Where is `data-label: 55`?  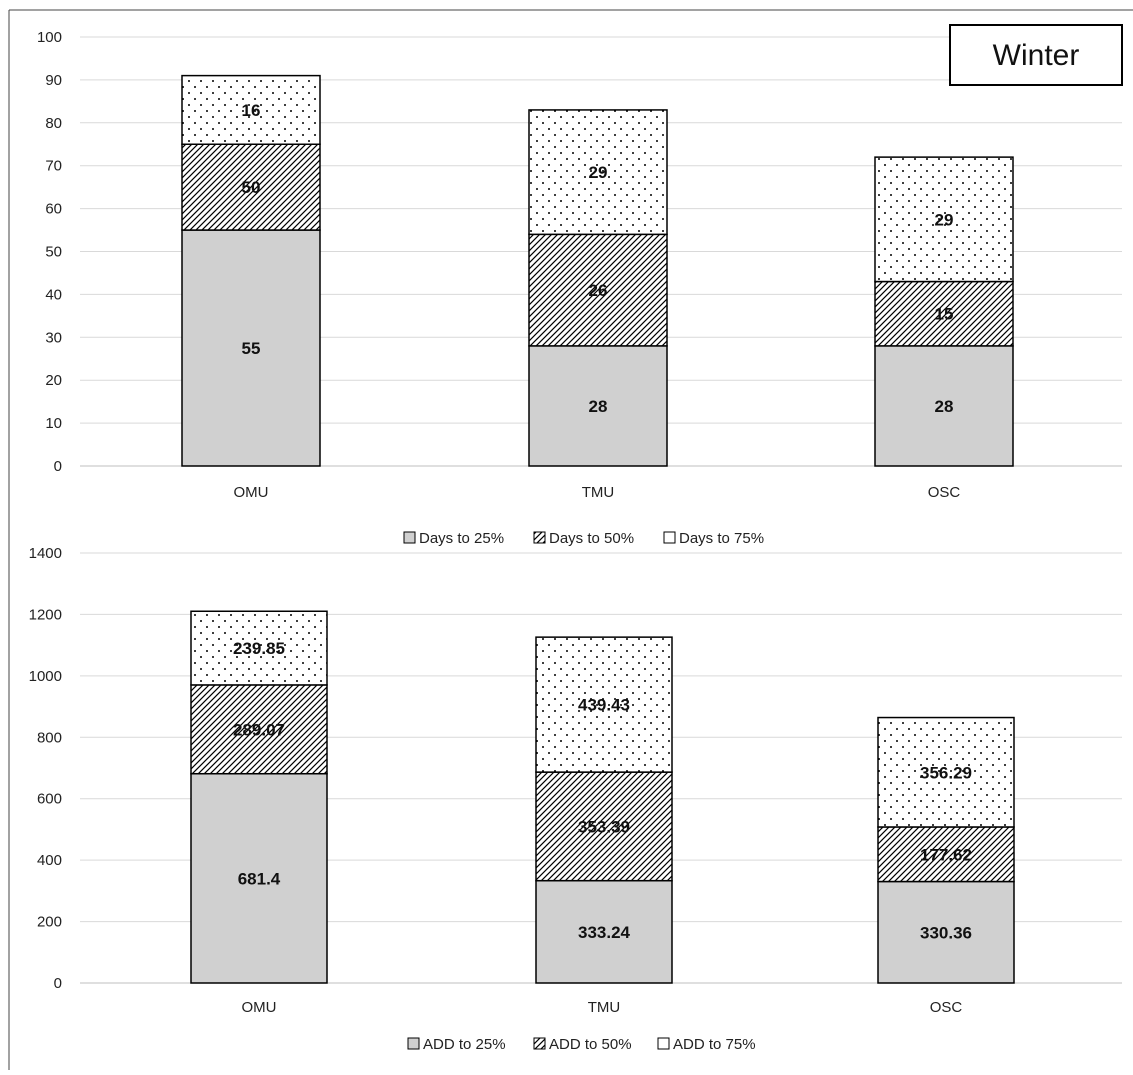
data-label: 55 is located at coordinates (251, 348).